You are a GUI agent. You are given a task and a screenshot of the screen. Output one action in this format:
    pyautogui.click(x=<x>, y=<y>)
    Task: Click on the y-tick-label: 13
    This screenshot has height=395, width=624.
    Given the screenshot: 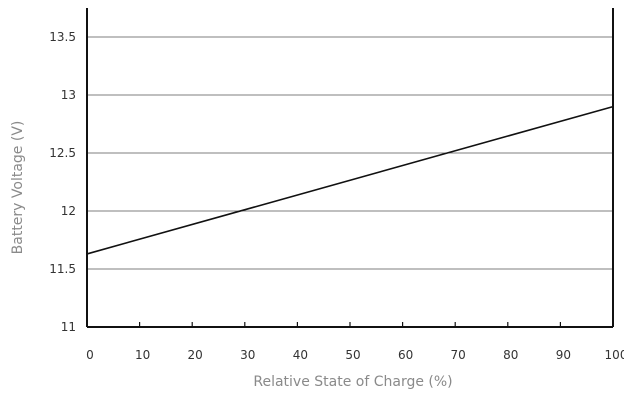 What is the action you would take?
    pyautogui.click(x=68, y=95)
    